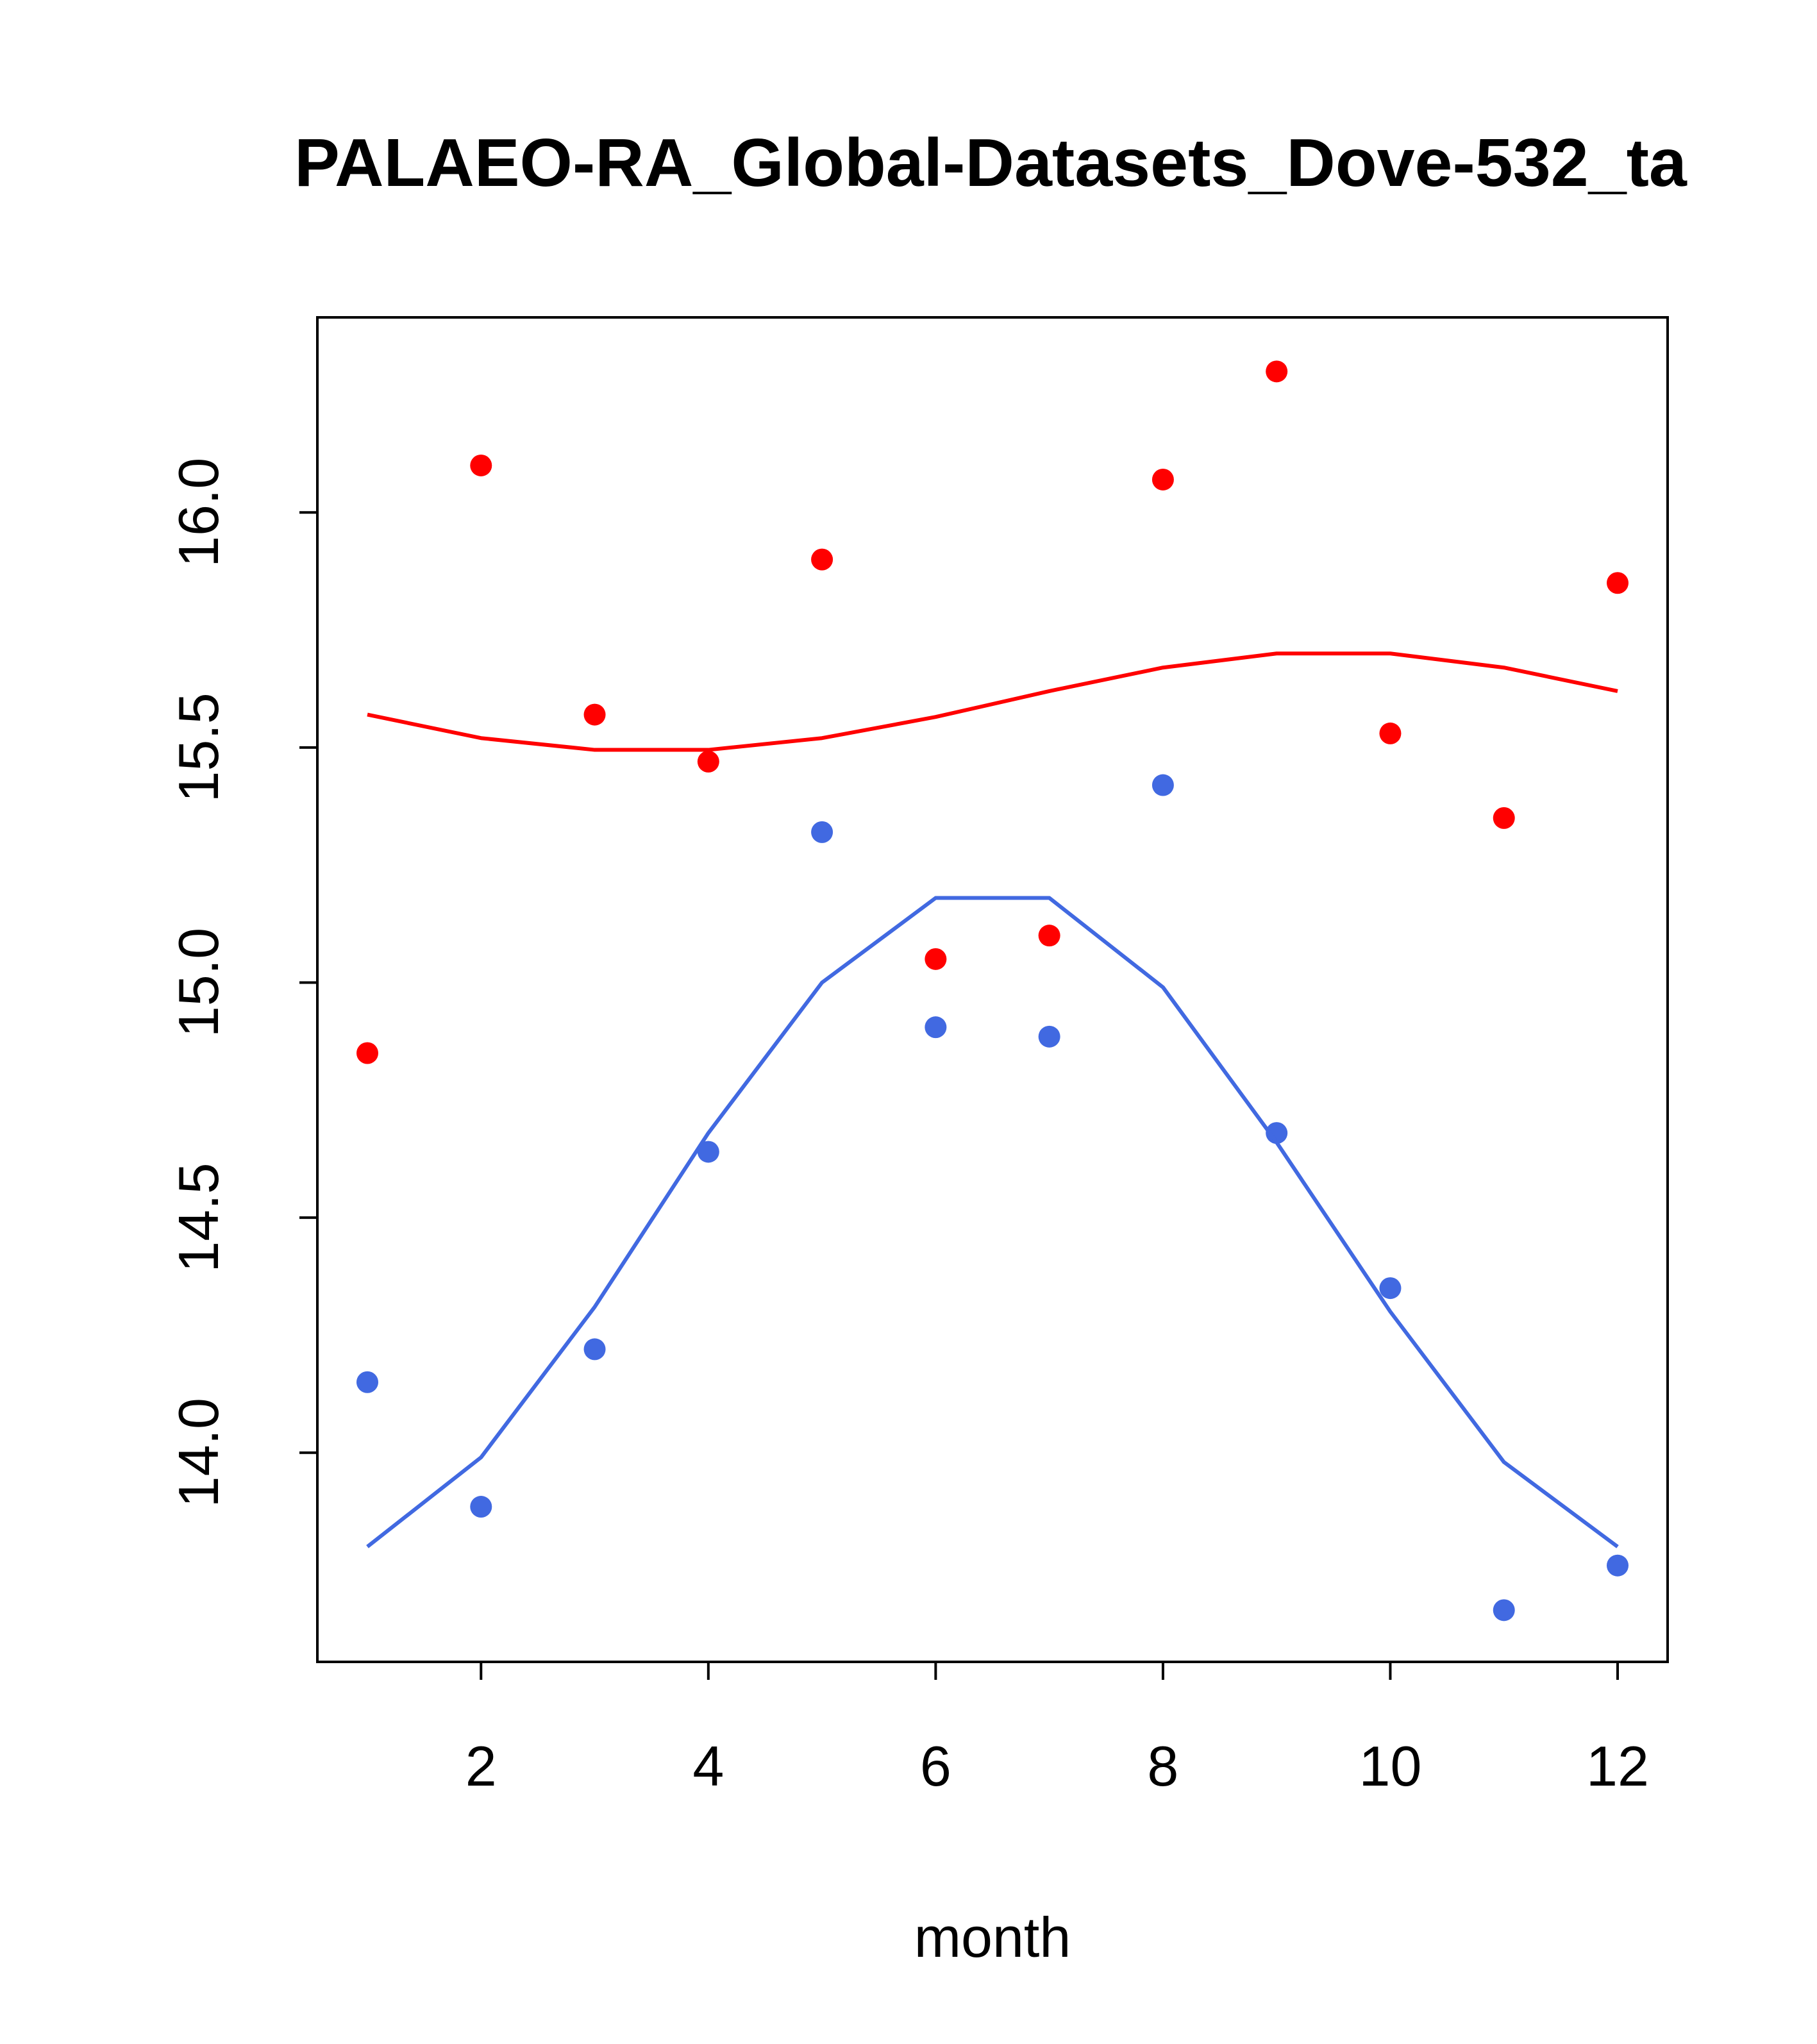  I want to click on y-tick-label-15.5: 15.5, so click(198, 747).